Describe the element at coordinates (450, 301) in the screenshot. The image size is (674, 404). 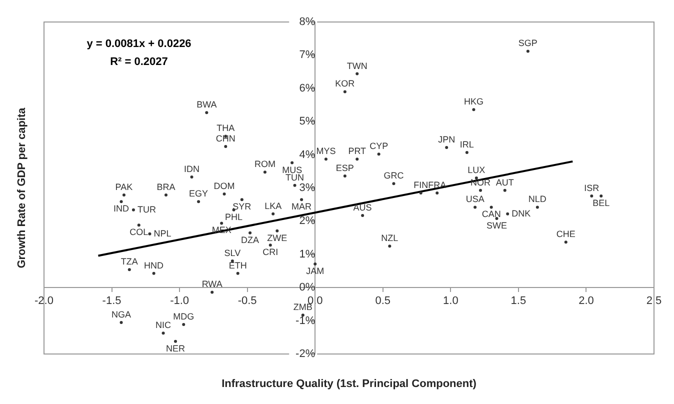
I see `x-tick-label: 1.0` at that location.